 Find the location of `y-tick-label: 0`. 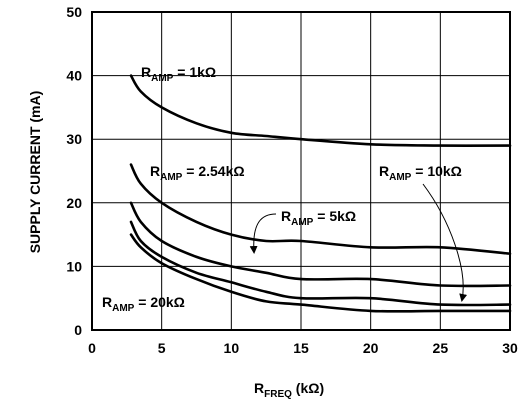

y-tick-label: 0 is located at coordinates (78, 330).